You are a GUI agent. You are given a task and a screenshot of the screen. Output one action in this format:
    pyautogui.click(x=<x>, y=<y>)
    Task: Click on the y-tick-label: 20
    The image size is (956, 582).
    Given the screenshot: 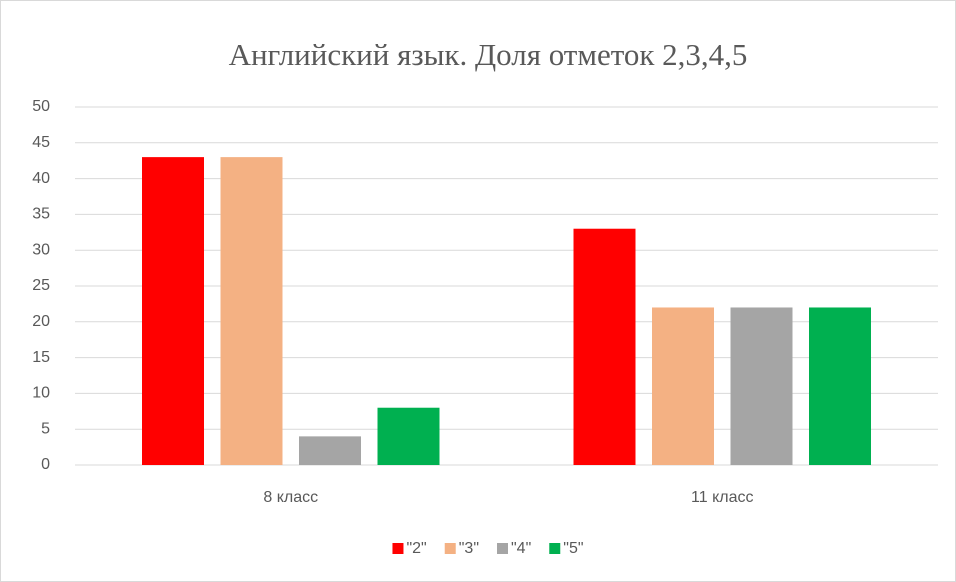 What is the action you would take?
    pyautogui.click(x=41, y=321)
    